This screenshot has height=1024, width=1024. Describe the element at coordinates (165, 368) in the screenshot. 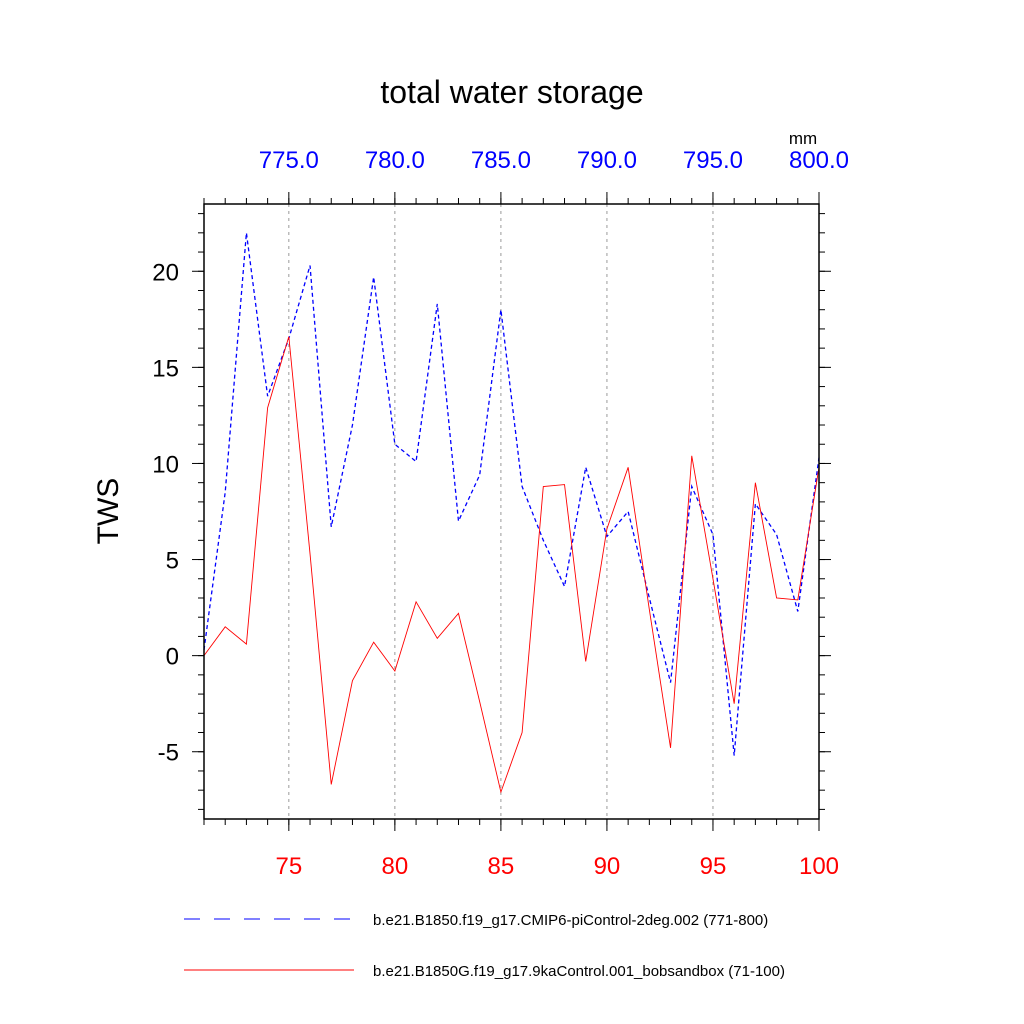

I see `y-tick-label: 15` at that location.